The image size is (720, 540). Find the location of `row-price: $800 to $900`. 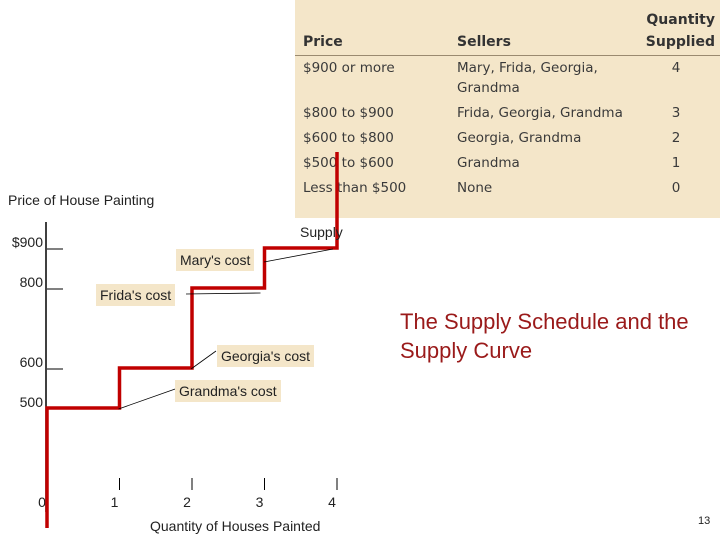

row-price: $800 to $900 is located at coordinates (348, 113).